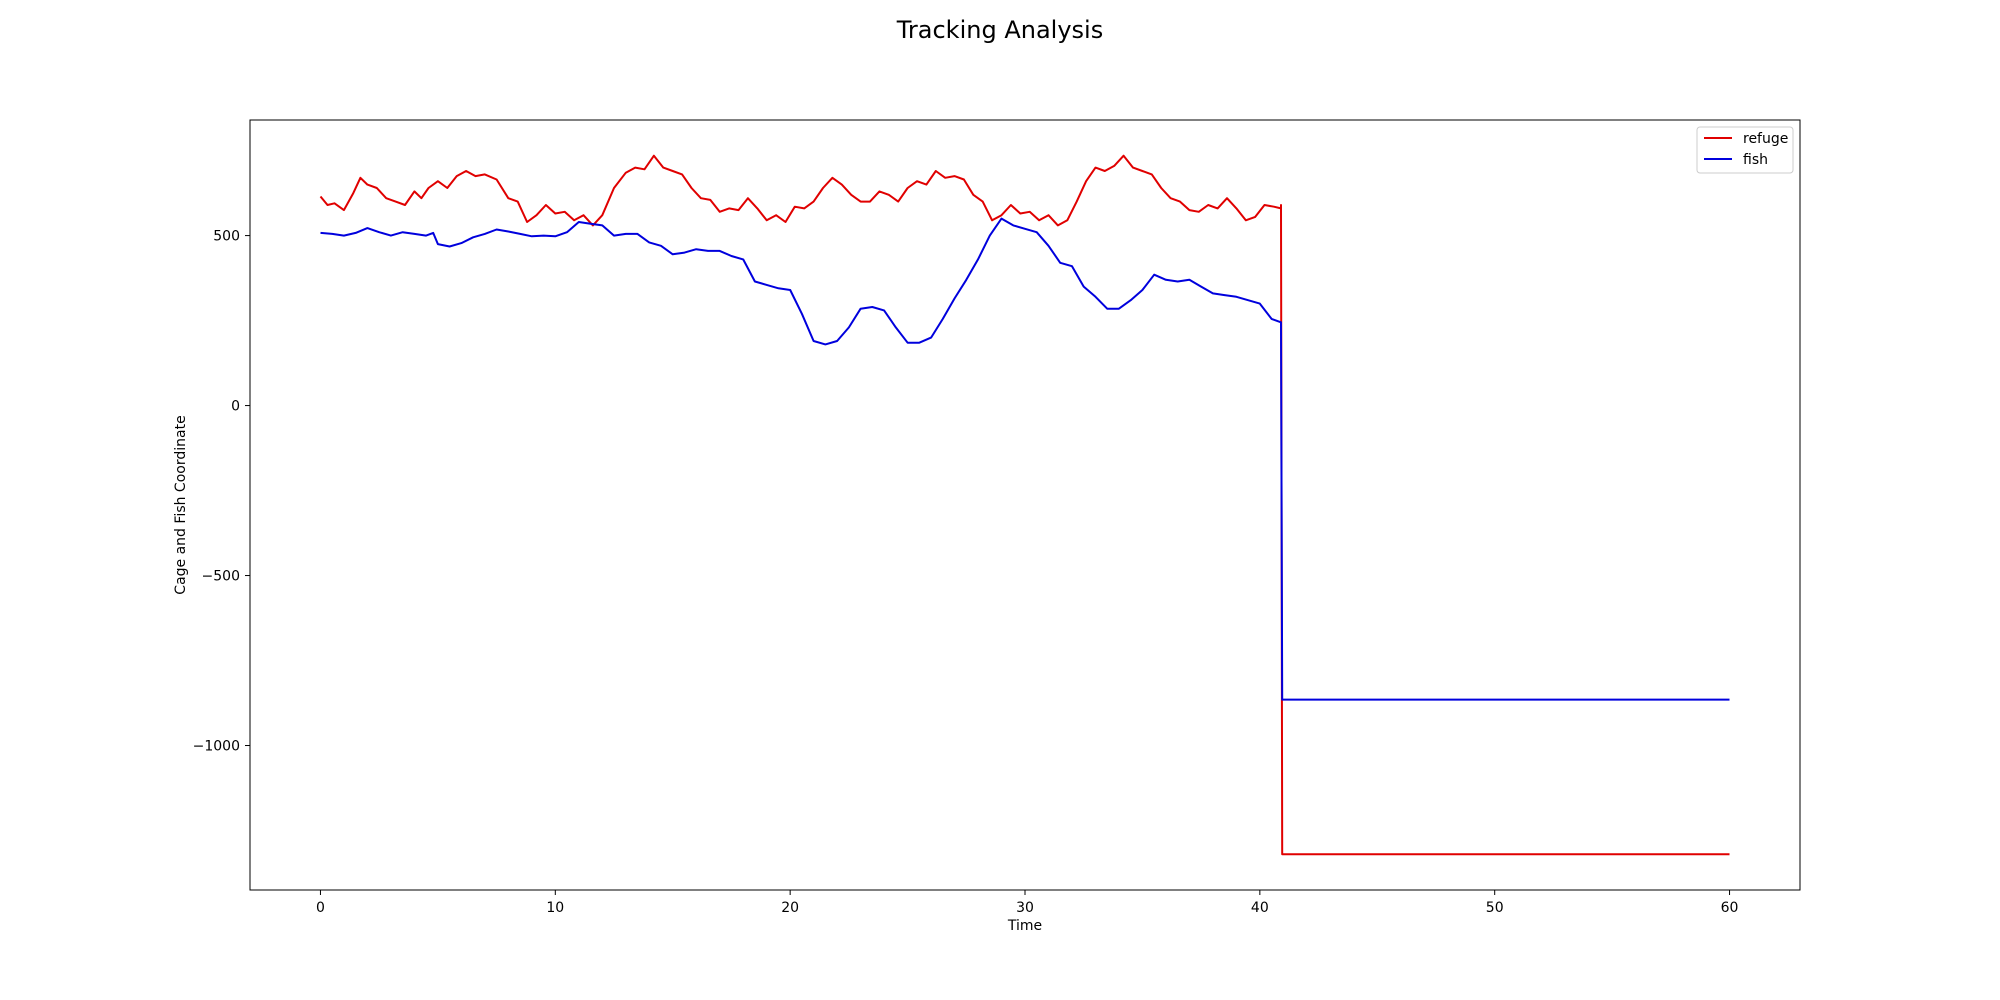 The height and width of the screenshot is (1000, 2000). I want to click on y-tick-label: −500, so click(221, 577).